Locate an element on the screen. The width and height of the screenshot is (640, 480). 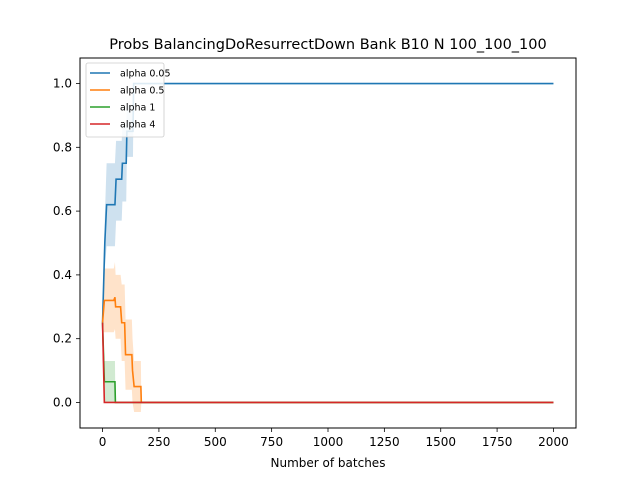
x-axis-ticks: 0 250 500 750 1000 1250 1500 1750 2000 is located at coordinates (334, 438).